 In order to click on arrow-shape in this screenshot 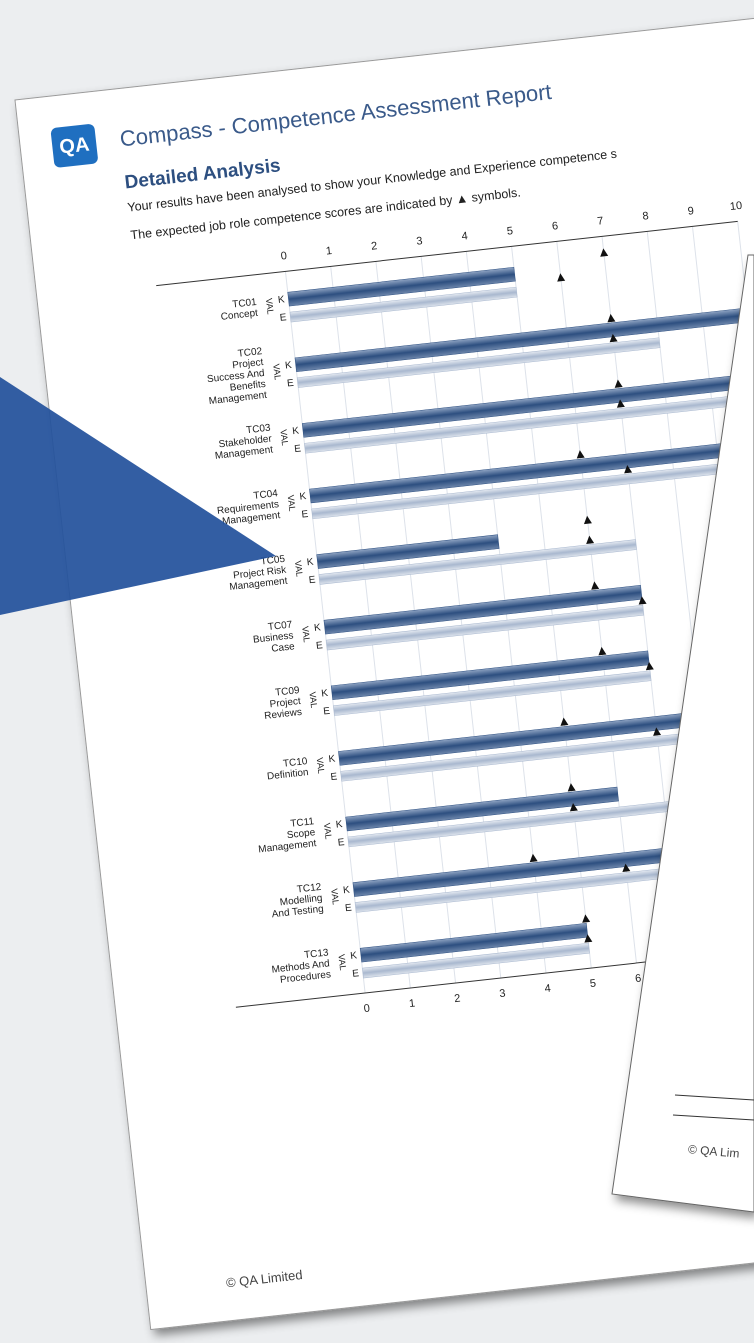, I will do `click(138, 496)`.